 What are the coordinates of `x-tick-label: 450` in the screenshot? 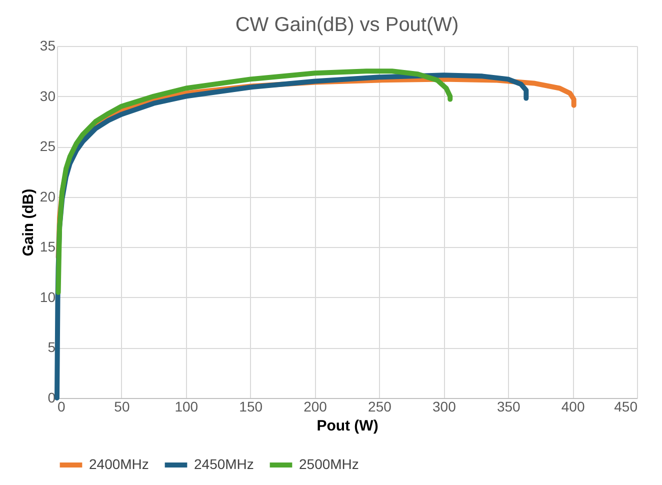 It's located at (626, 406).